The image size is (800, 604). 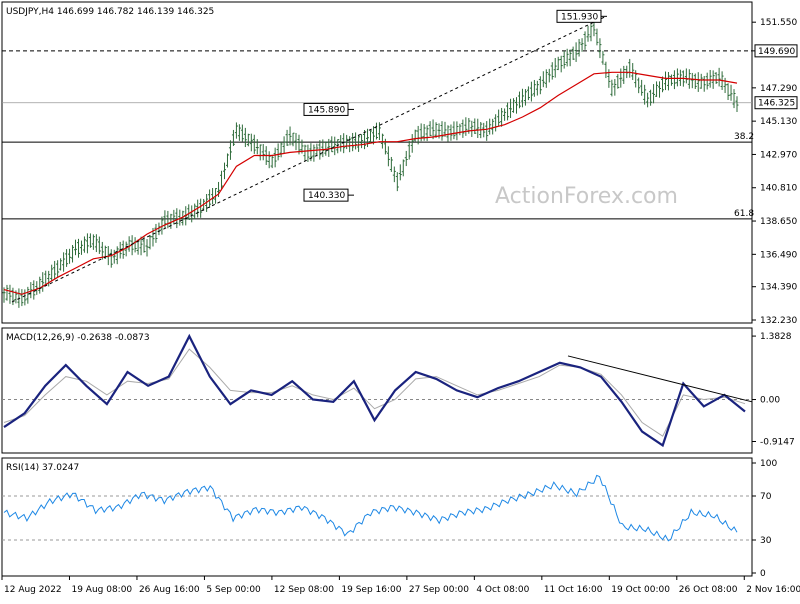 What do you see at coordinates (778, 222) in the screenshot?
I see `price-tick-label: 138.650` at bounding box center [778, 222].